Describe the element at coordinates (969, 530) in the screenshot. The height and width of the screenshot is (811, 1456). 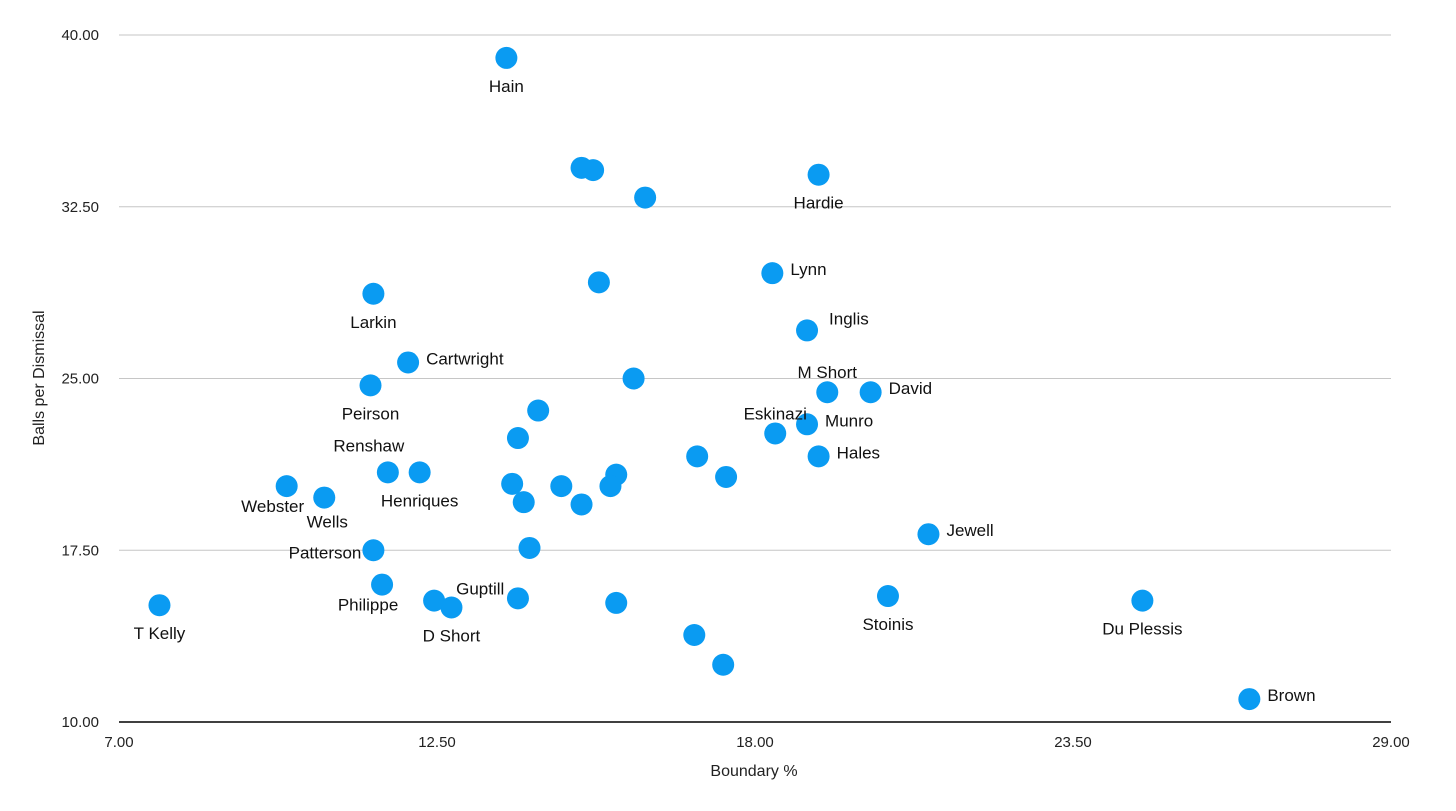
I see `point-label: Jewell` at that location.